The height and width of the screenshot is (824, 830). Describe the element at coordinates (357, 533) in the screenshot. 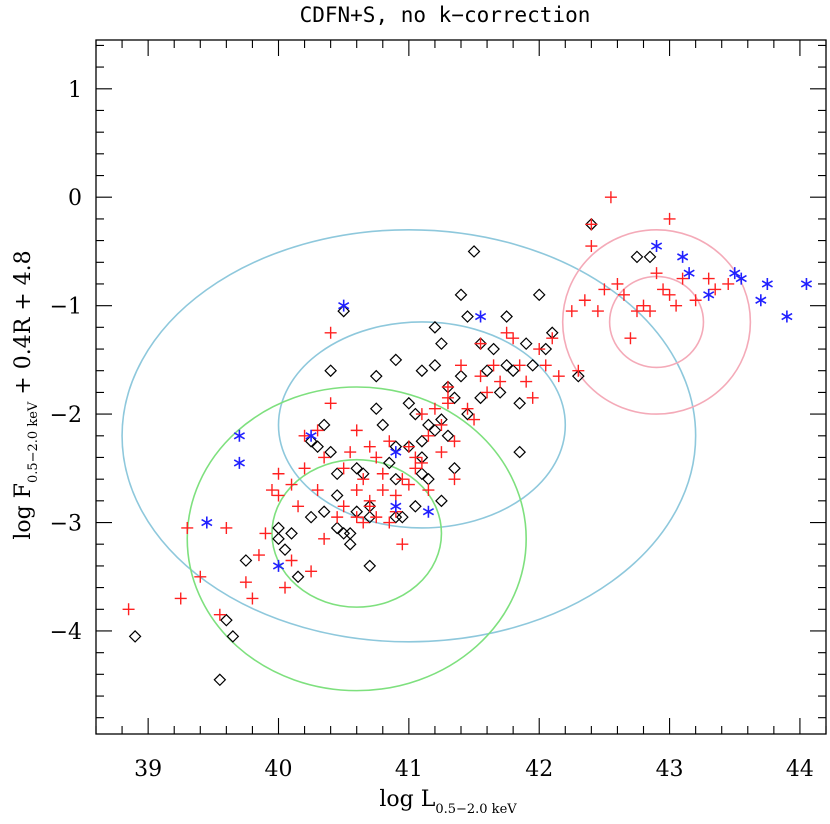

I see `ellipse-green-inner` at that location.